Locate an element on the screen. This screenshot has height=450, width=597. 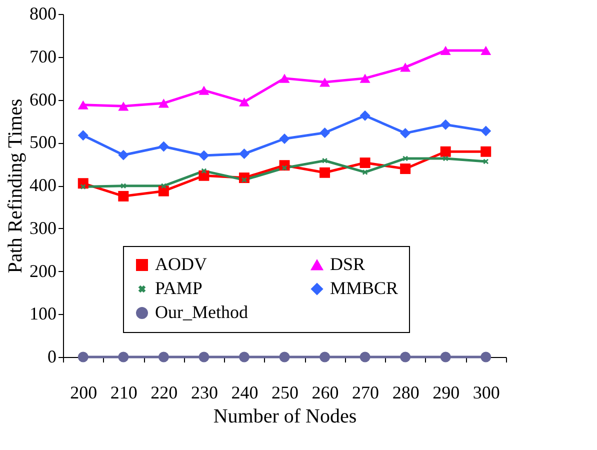
x-tick-label: 290 is located at coordinates (446, 392).